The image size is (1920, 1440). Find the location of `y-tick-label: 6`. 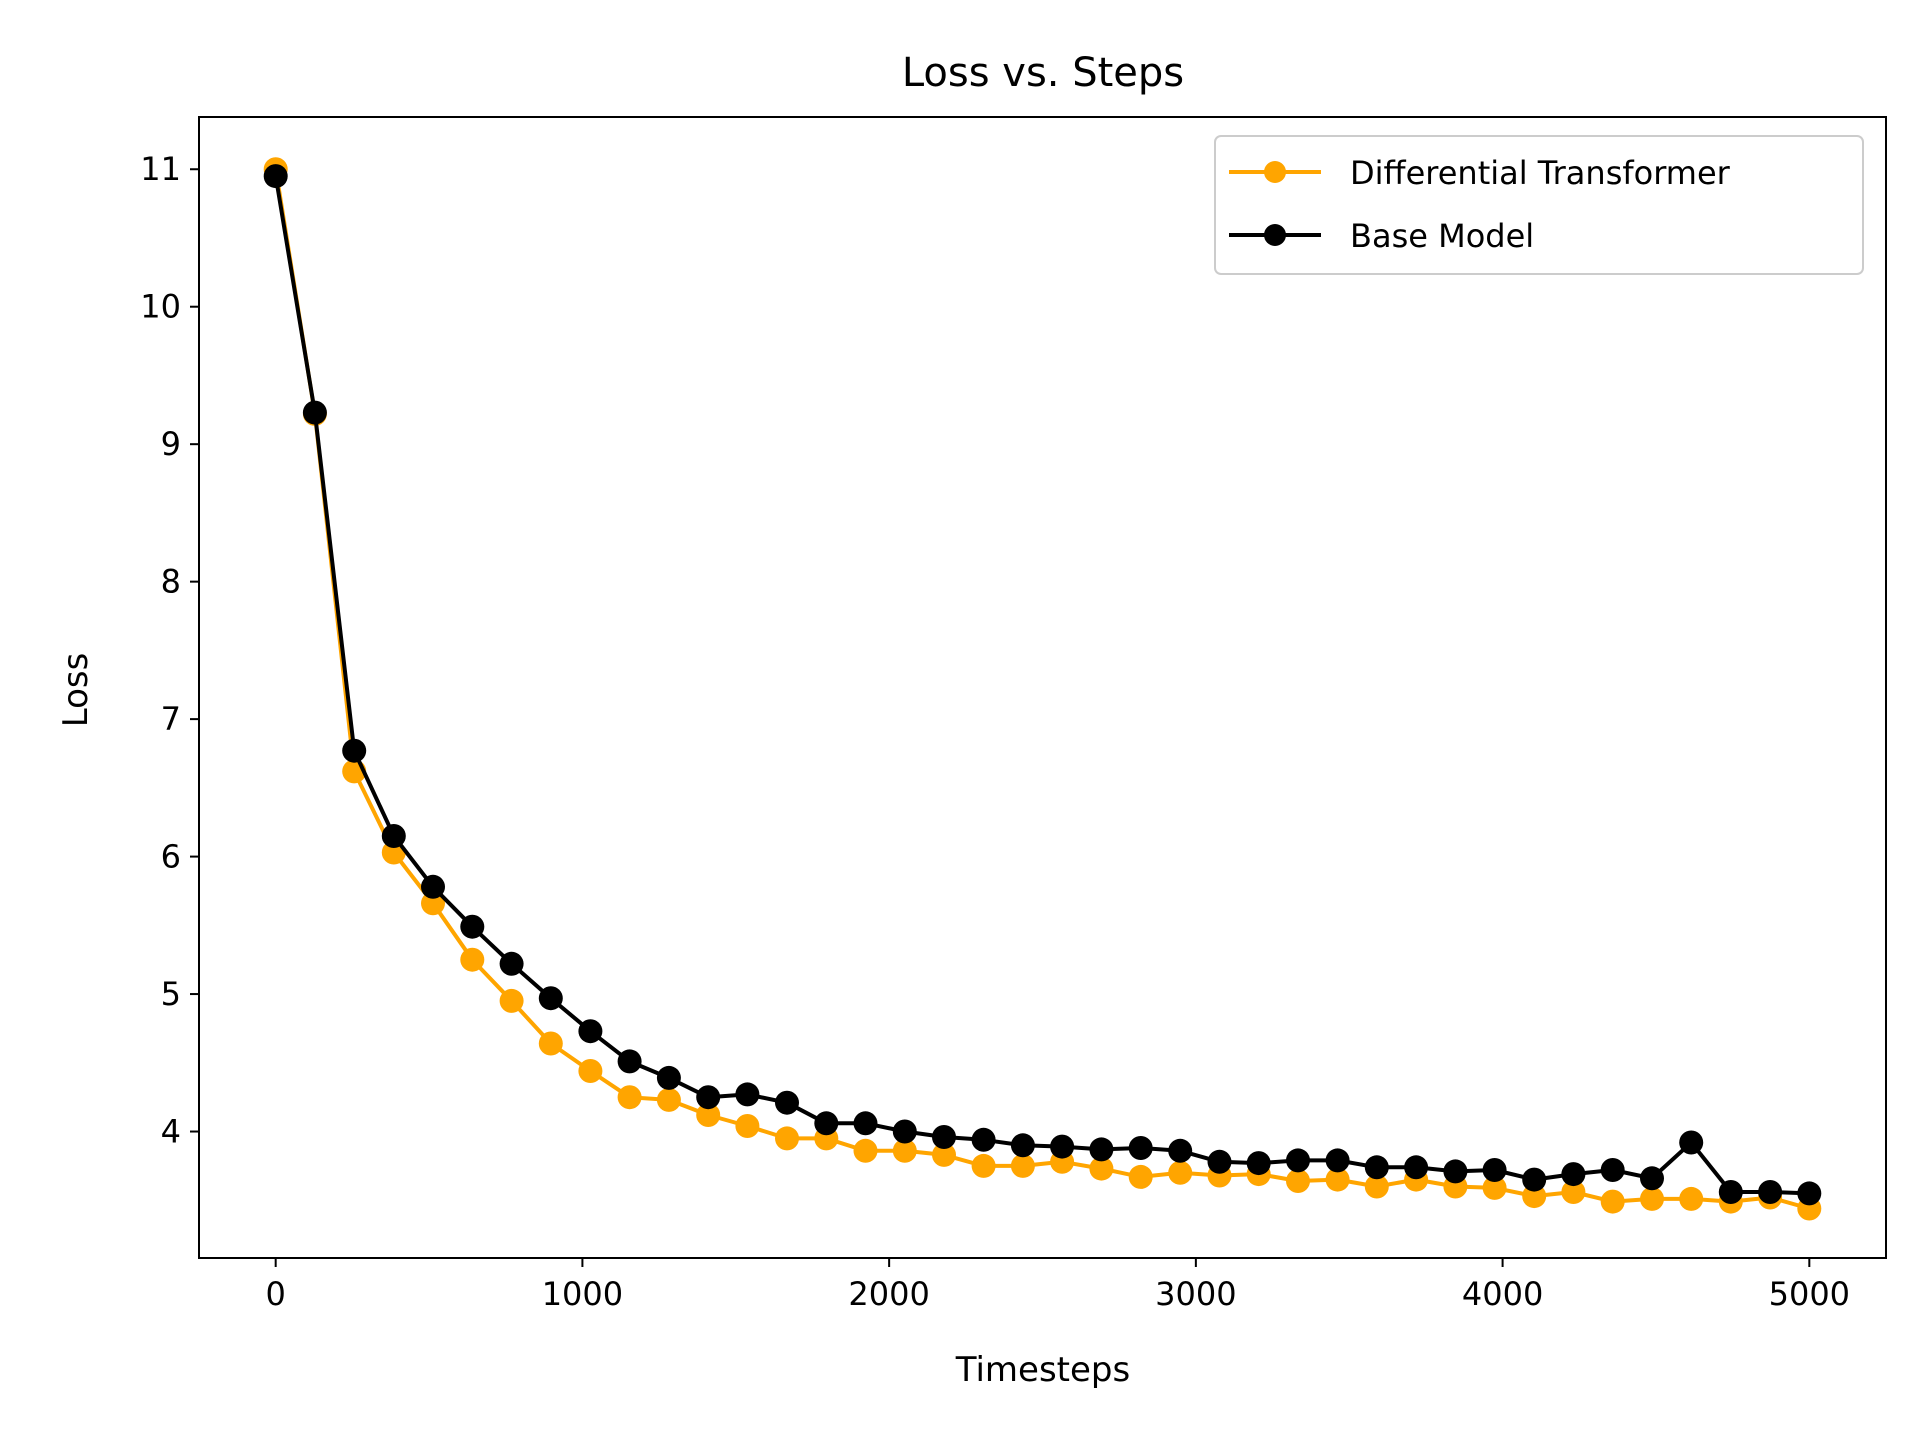

y-tick-label: 6 is located at coordinates (171, 857).